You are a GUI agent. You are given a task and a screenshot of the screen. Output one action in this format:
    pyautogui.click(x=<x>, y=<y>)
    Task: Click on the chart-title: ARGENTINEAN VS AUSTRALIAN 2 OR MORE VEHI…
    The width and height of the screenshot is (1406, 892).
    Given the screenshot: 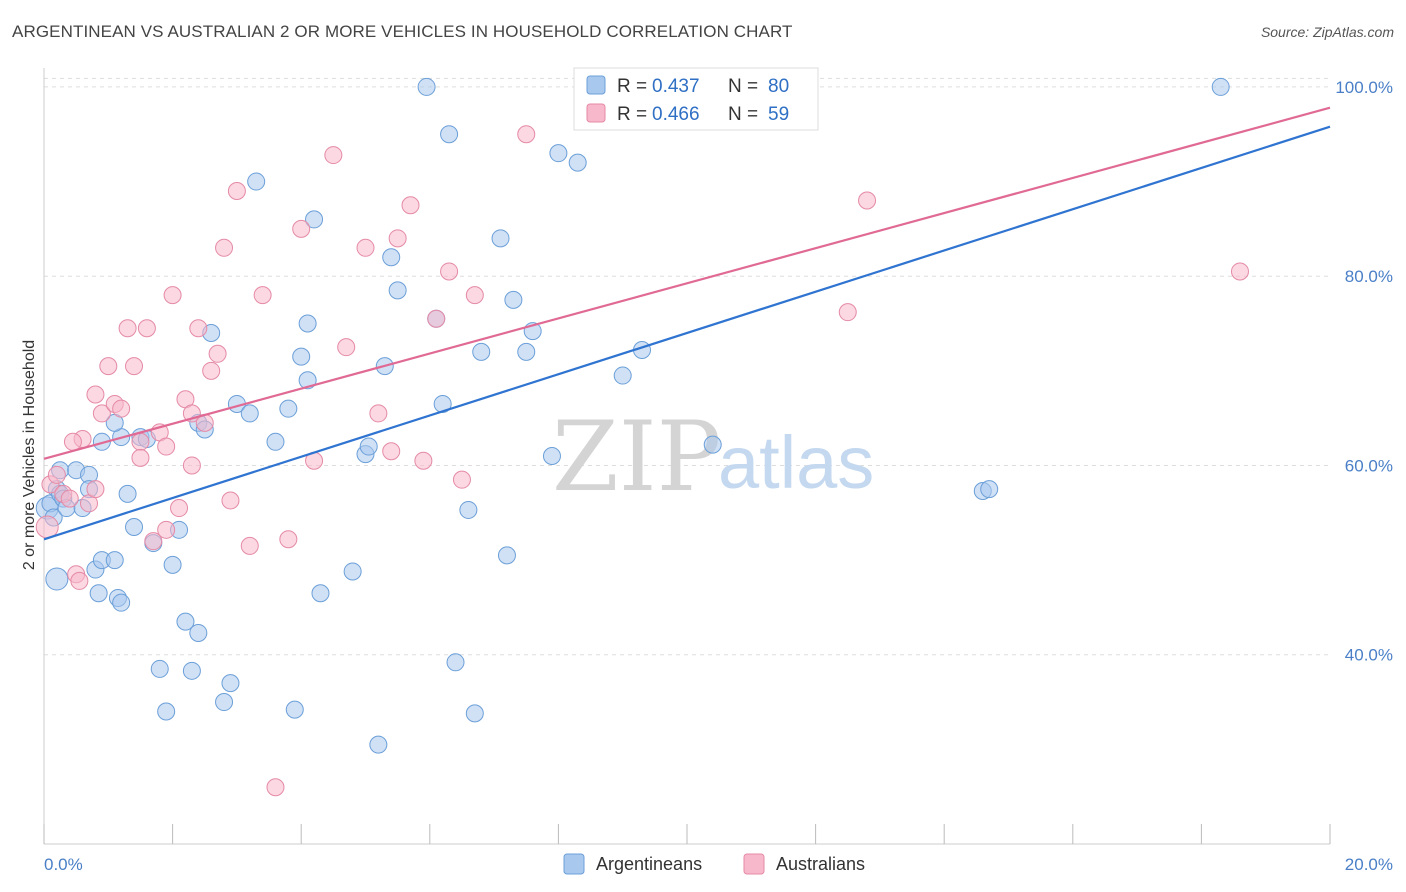 What is the action you would take?
    pyautogui.click(x=402, y=31)
    